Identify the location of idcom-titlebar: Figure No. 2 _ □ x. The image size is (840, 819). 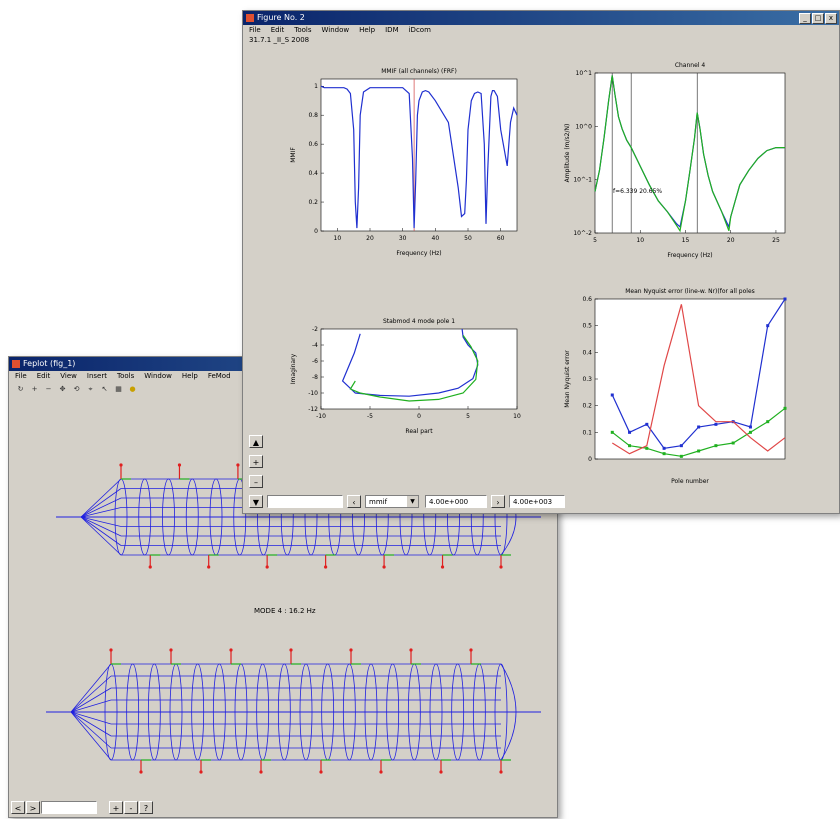
(541, 18).